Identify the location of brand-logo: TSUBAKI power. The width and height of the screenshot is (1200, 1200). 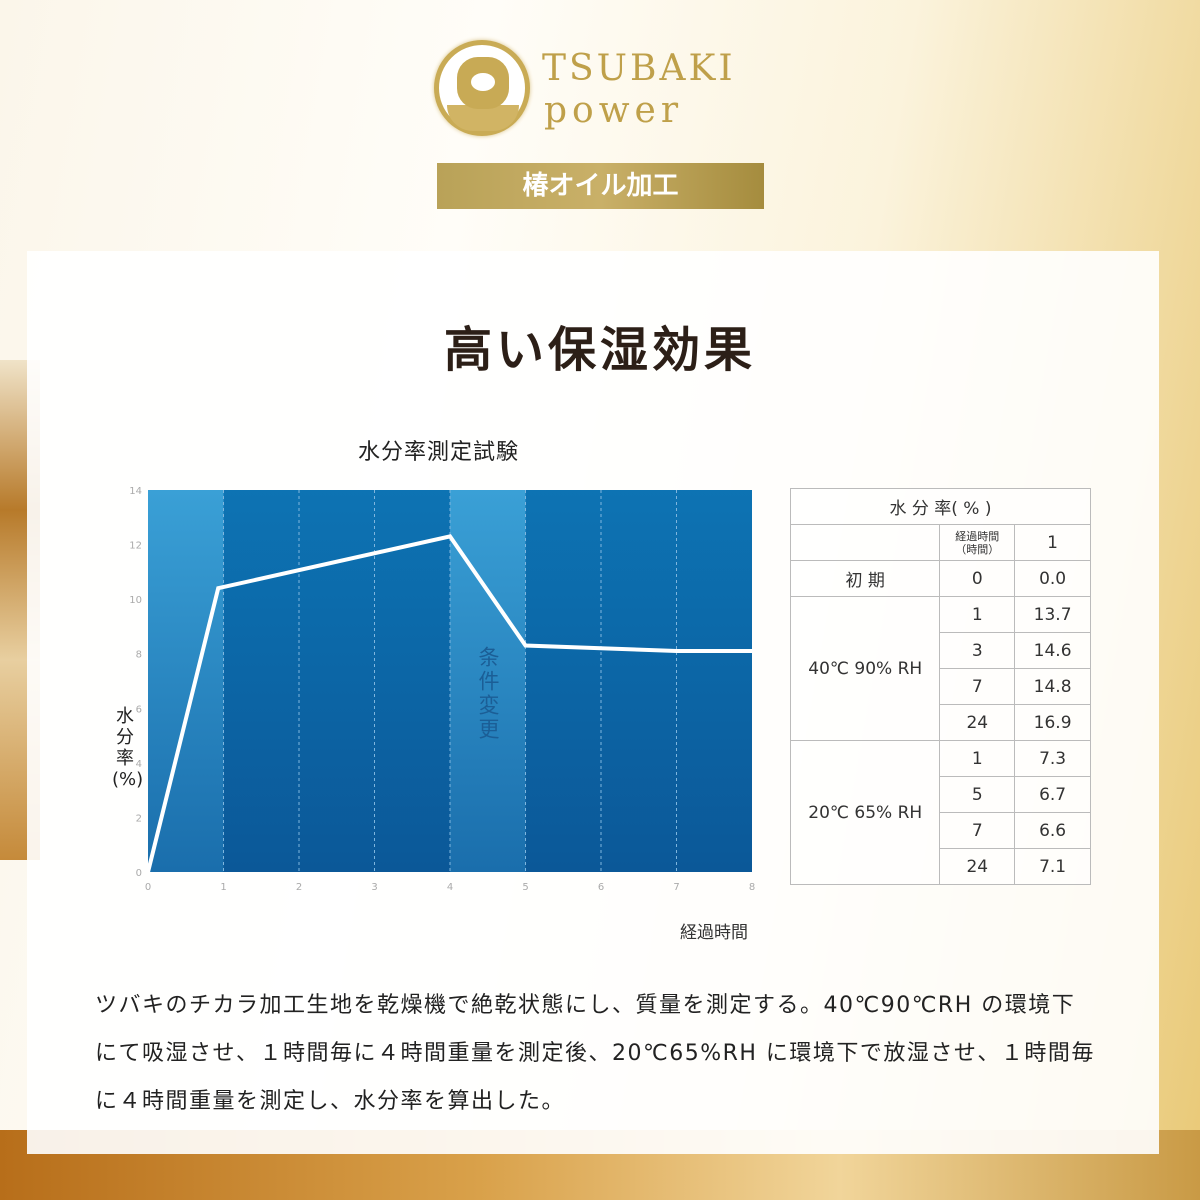
(599, 90).